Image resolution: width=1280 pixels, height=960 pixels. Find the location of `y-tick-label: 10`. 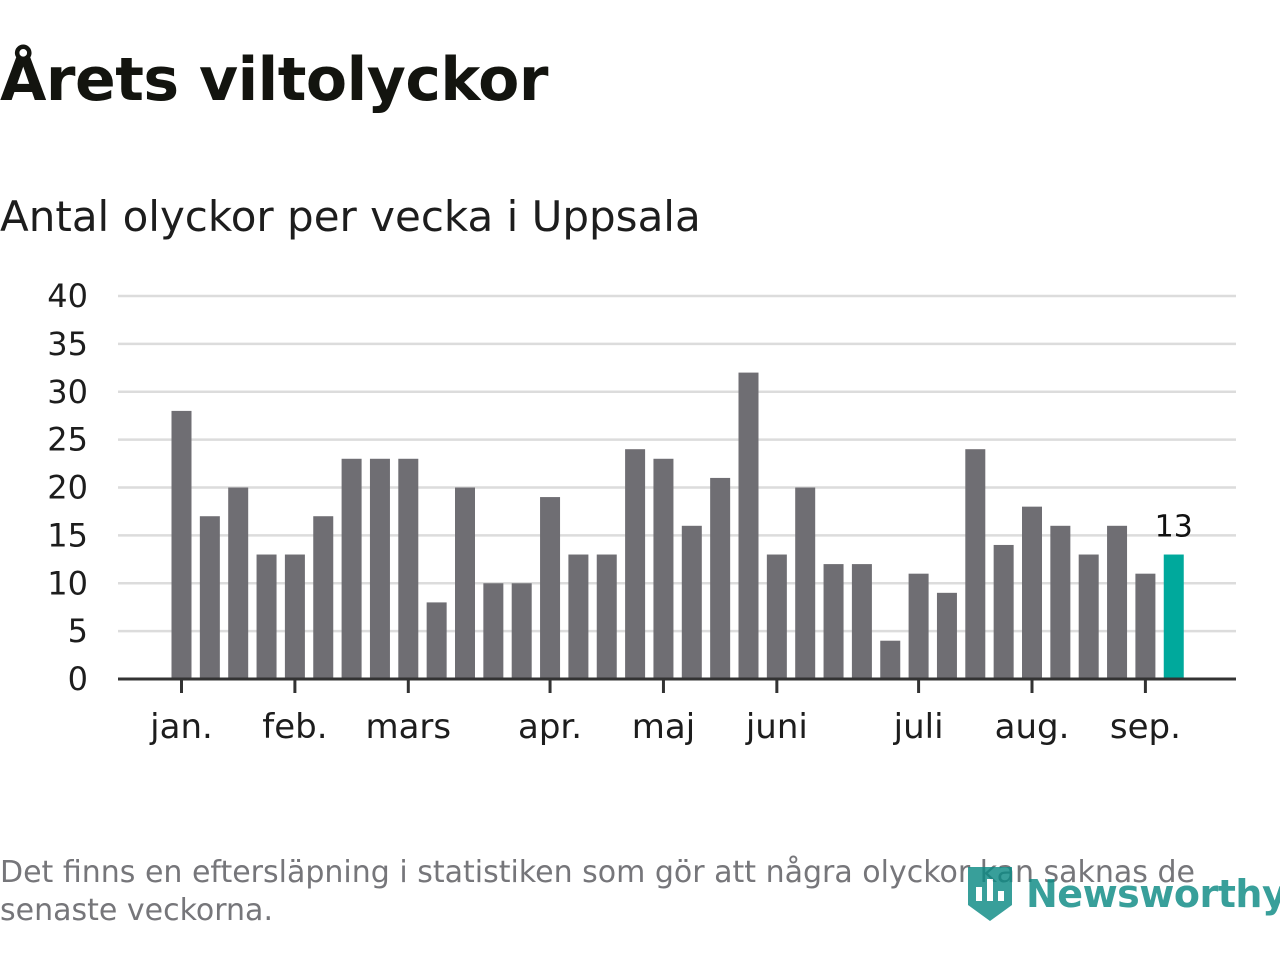

y-tick-label: 10 is located at coordinates (67, 583).